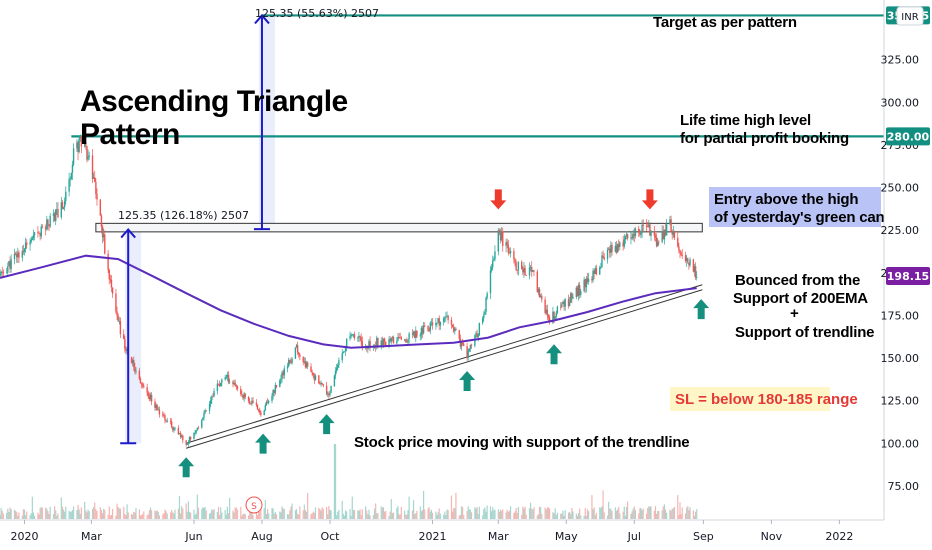 This screenshot has height=550, width=932. I want to click on x-axis: 2020 Mar Jun Aug Oct 2021 Mar May Jul Sep Nov 2022, so click(432, 531).